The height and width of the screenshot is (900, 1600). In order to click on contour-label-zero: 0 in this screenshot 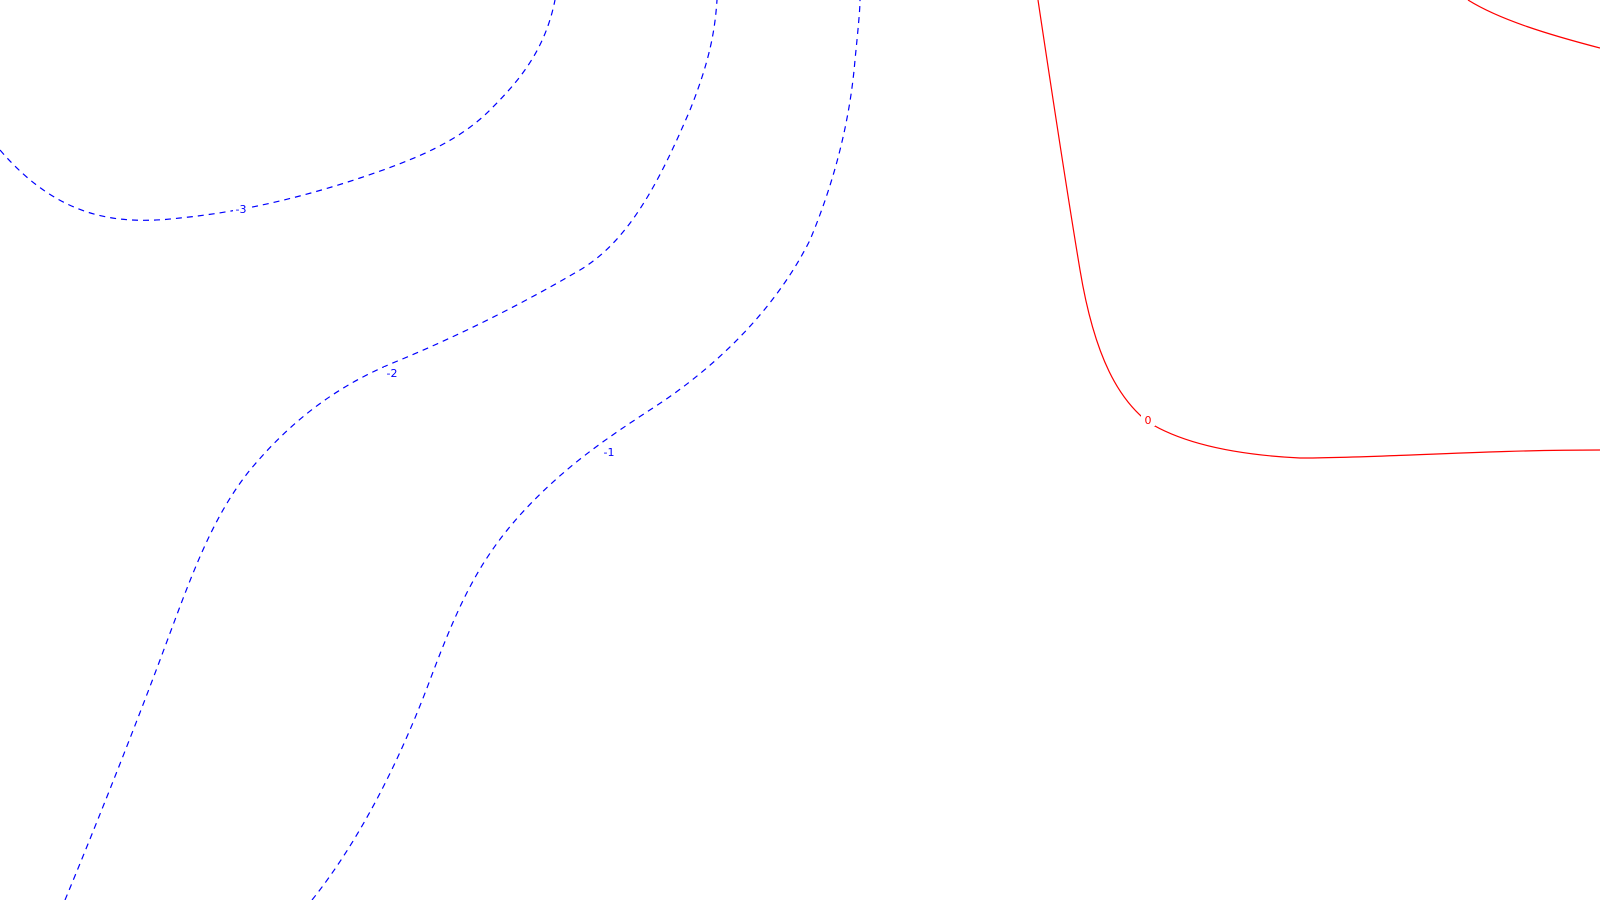, I will do `click(1148, 420)`.